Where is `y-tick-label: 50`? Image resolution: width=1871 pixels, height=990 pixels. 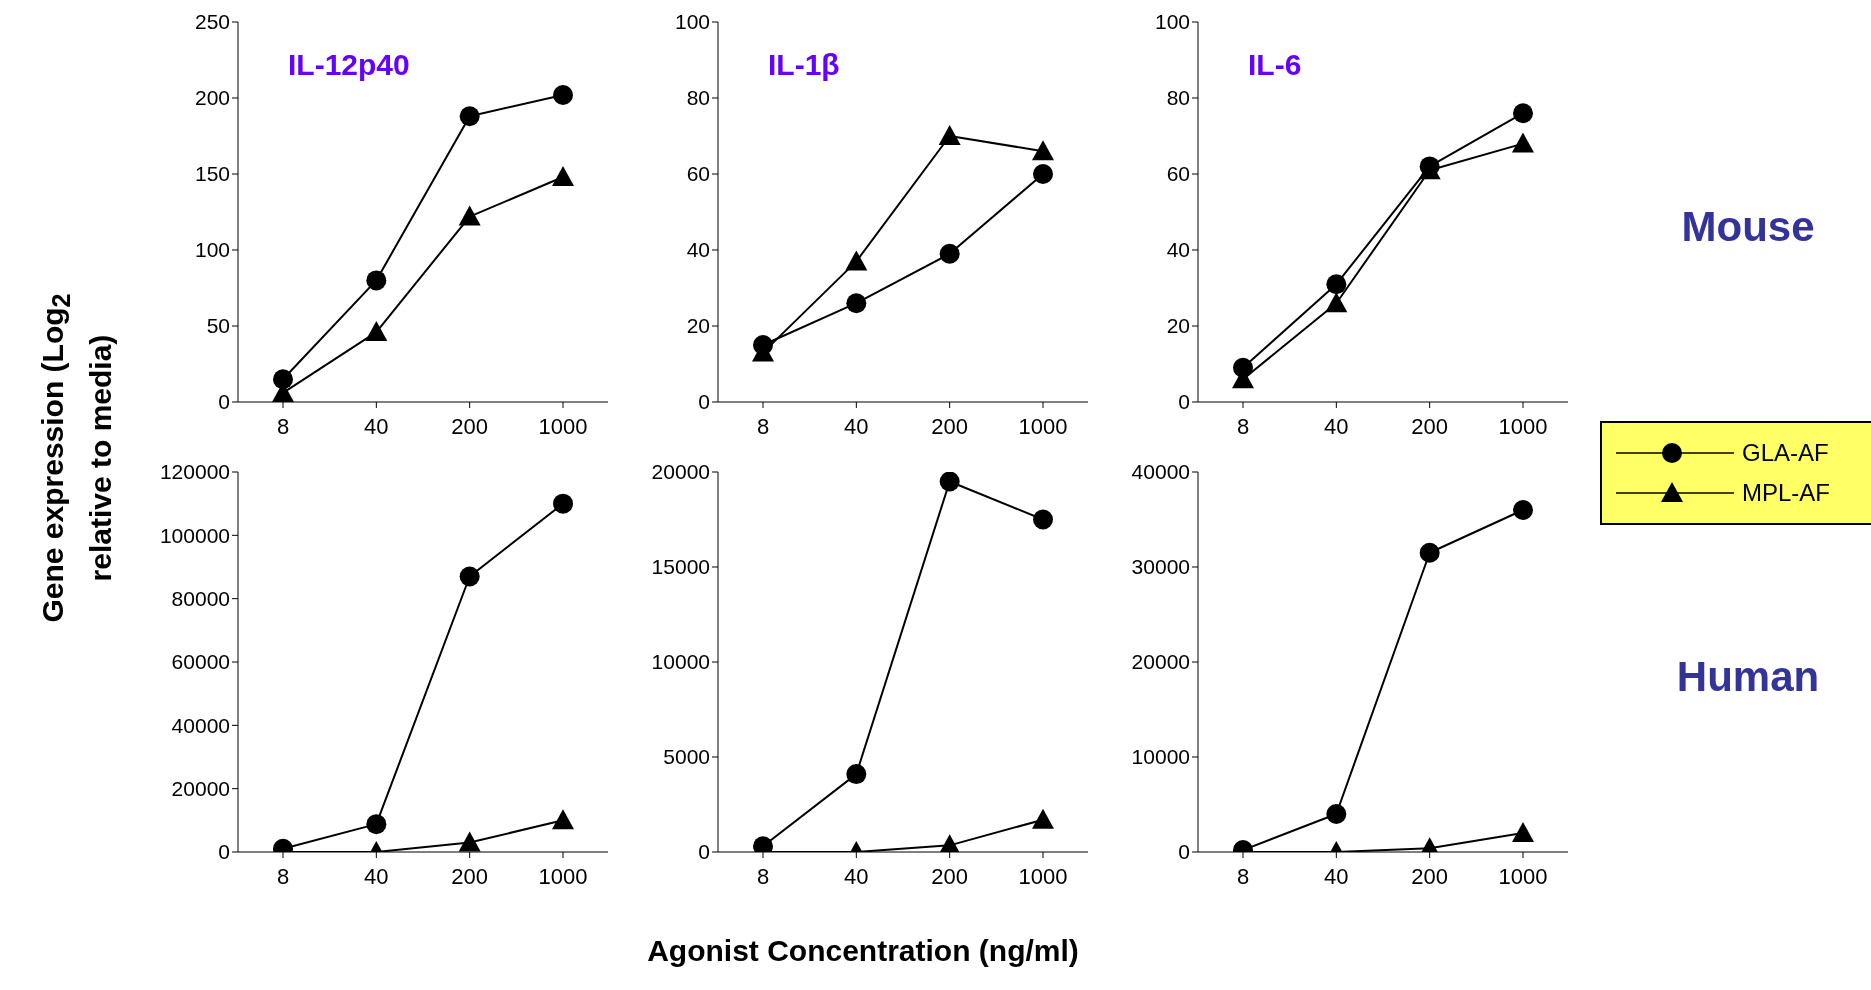 y-tick-label: 50 is located at coordinates (218, 326).